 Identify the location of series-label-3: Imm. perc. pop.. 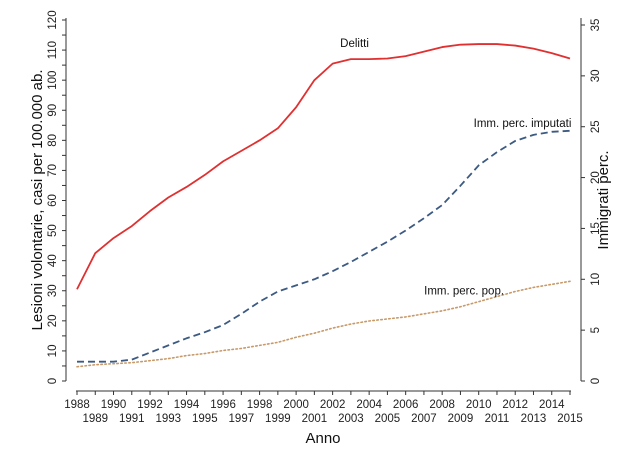
(464, 292).